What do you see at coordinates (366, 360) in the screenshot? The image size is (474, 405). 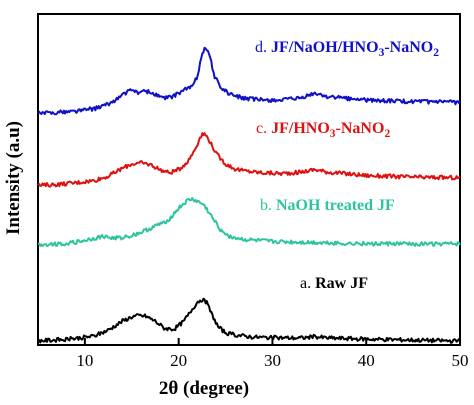 I see `x-tick-label: 40` at bounding box center [366, 360].